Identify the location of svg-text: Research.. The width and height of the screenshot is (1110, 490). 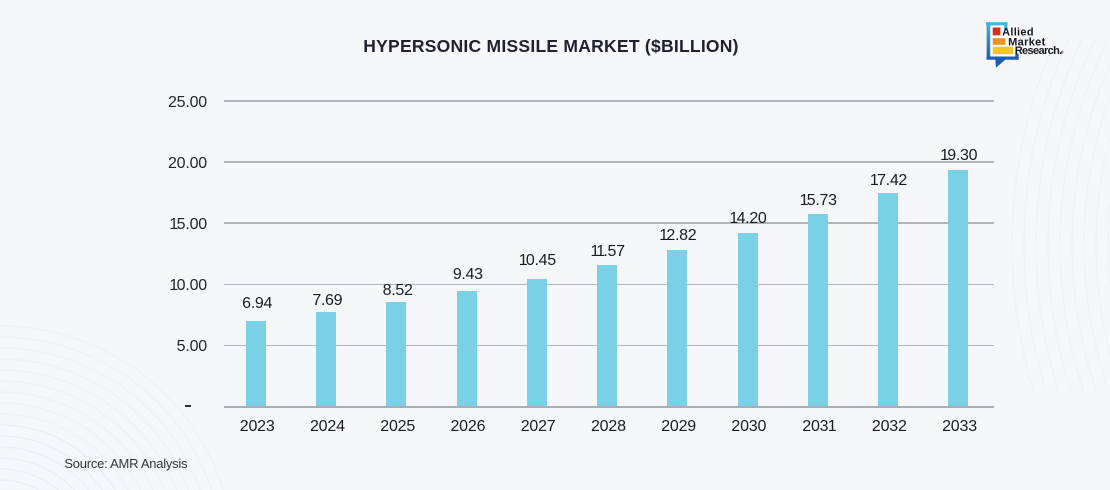
(1039, 51).